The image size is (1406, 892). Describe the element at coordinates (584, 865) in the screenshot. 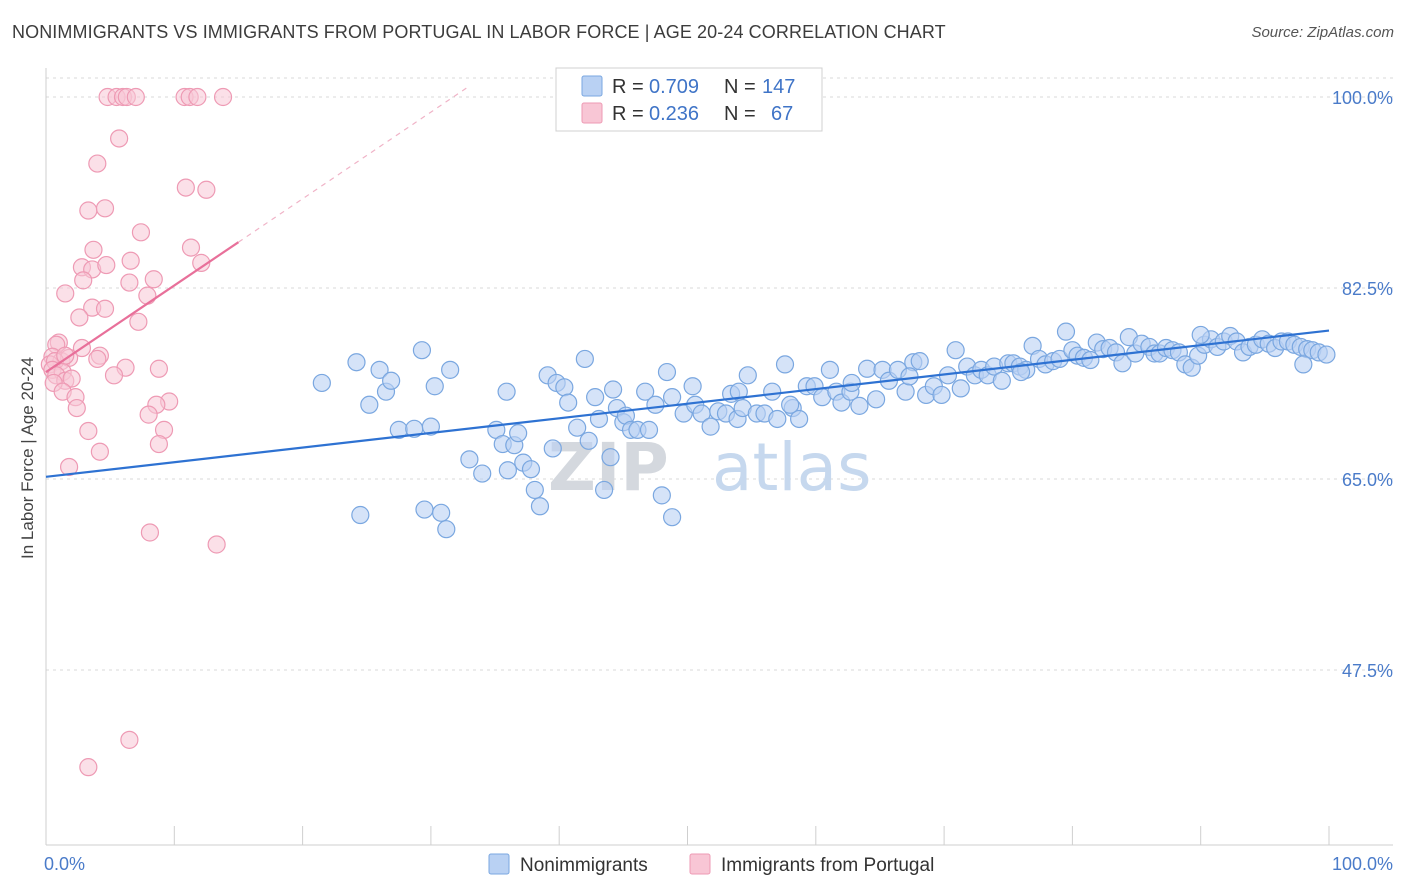

I see `bottom-legend-label-nonimmigrants: Nonimmigrants` at that location.